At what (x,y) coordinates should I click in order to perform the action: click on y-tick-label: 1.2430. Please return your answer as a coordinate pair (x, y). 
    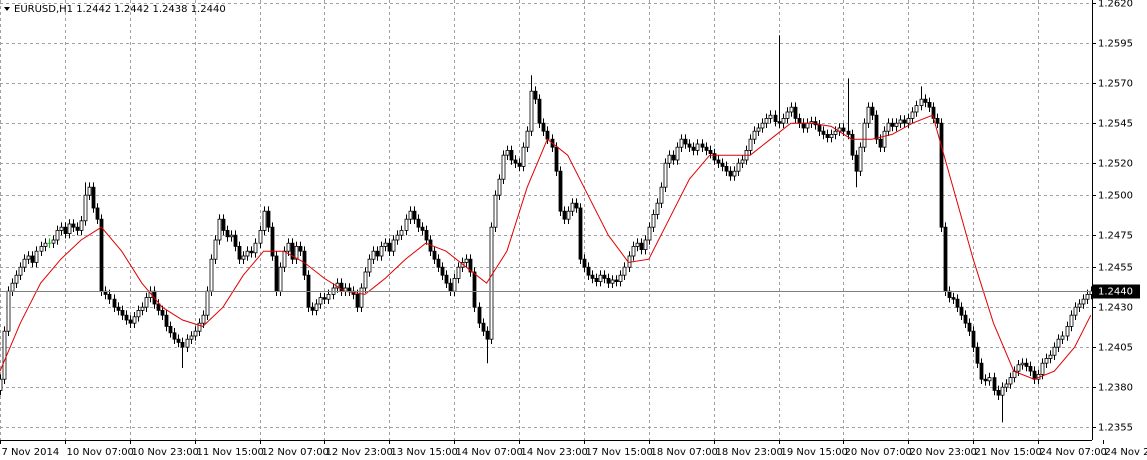
    Looking at the image, I should click on (1115, 308).